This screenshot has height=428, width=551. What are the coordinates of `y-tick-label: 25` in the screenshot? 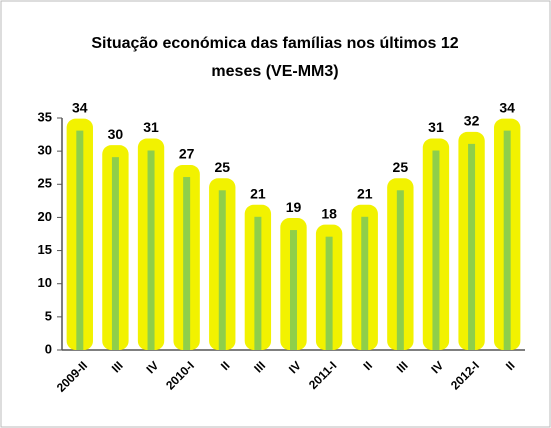 It's located at (45, 183).